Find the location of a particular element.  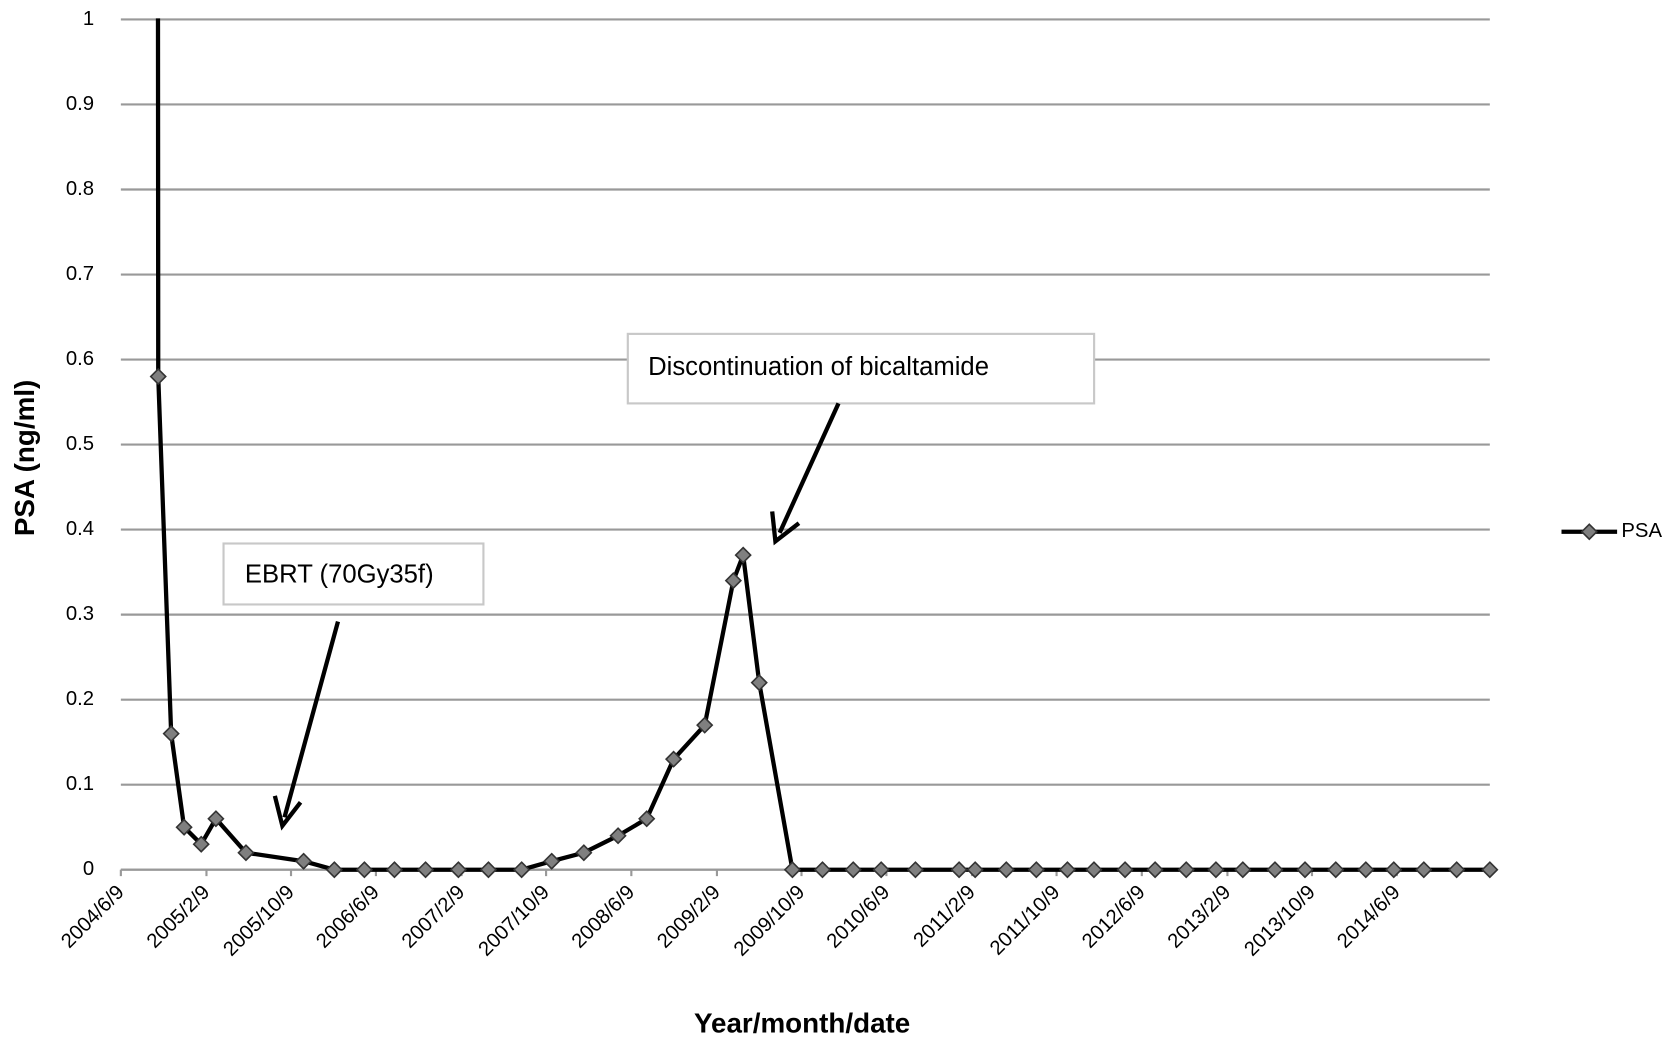

y-tick-label: 0.2 is located at coordinates (80, 699).